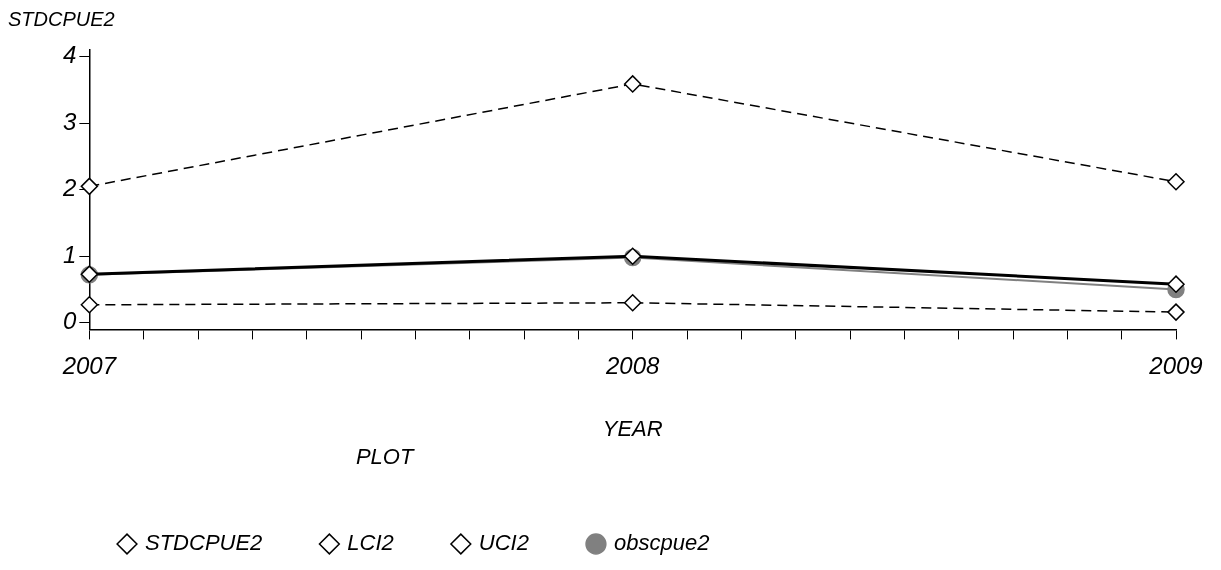 The width and height of the screenshot is (1221, 570). What do you see at coordinates (204, 543) in the screenshot?
I see `legend-label: STDCPUE2` at bounding box center [204, 543].